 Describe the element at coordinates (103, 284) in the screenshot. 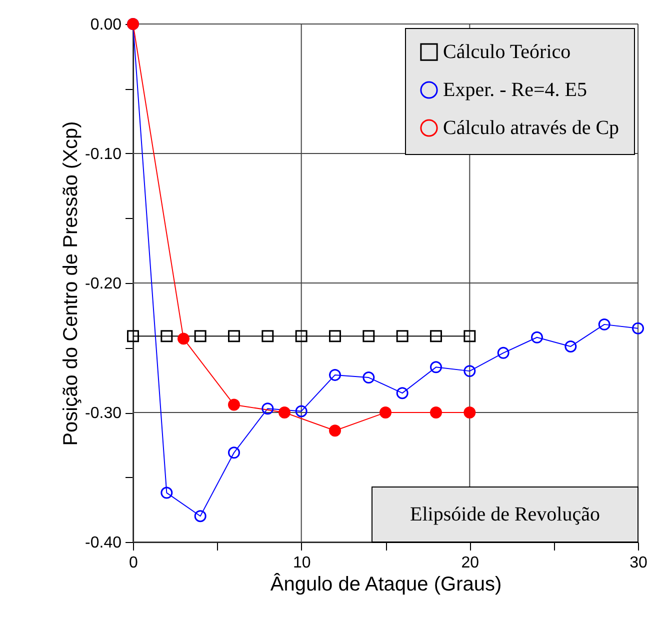

I see `y-tick-label: -0.20` at that location.